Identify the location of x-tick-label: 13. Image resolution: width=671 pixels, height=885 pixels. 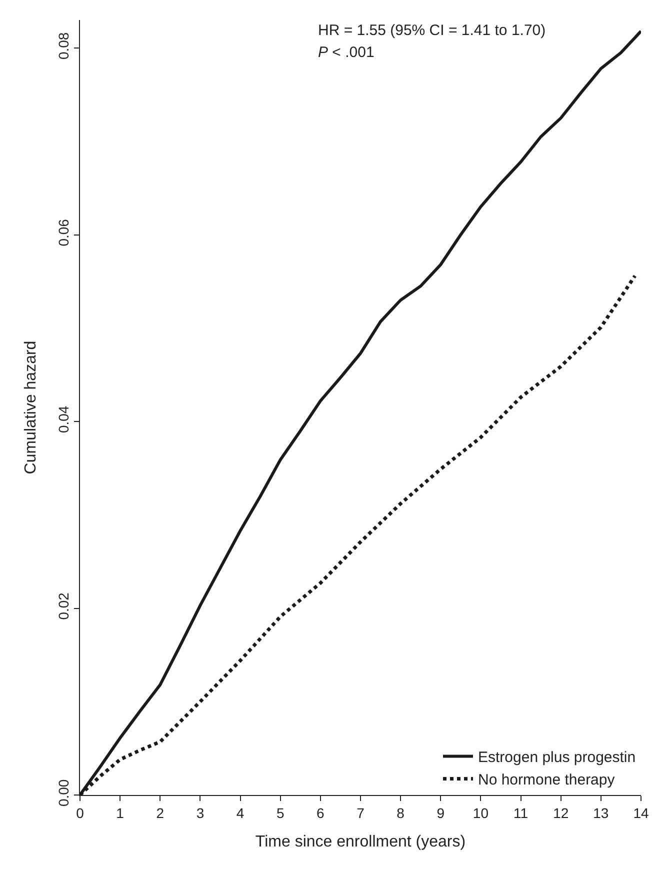
(601, 812).